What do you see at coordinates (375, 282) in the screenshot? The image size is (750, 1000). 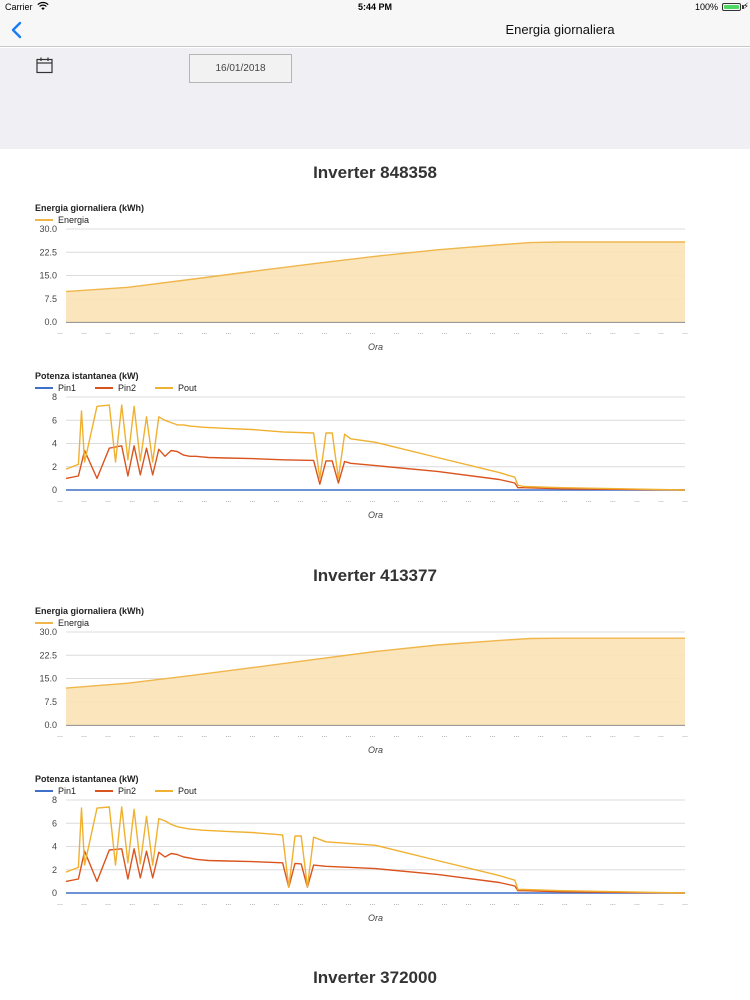 I see `series-area-energia` at bounding box center [375, 282].